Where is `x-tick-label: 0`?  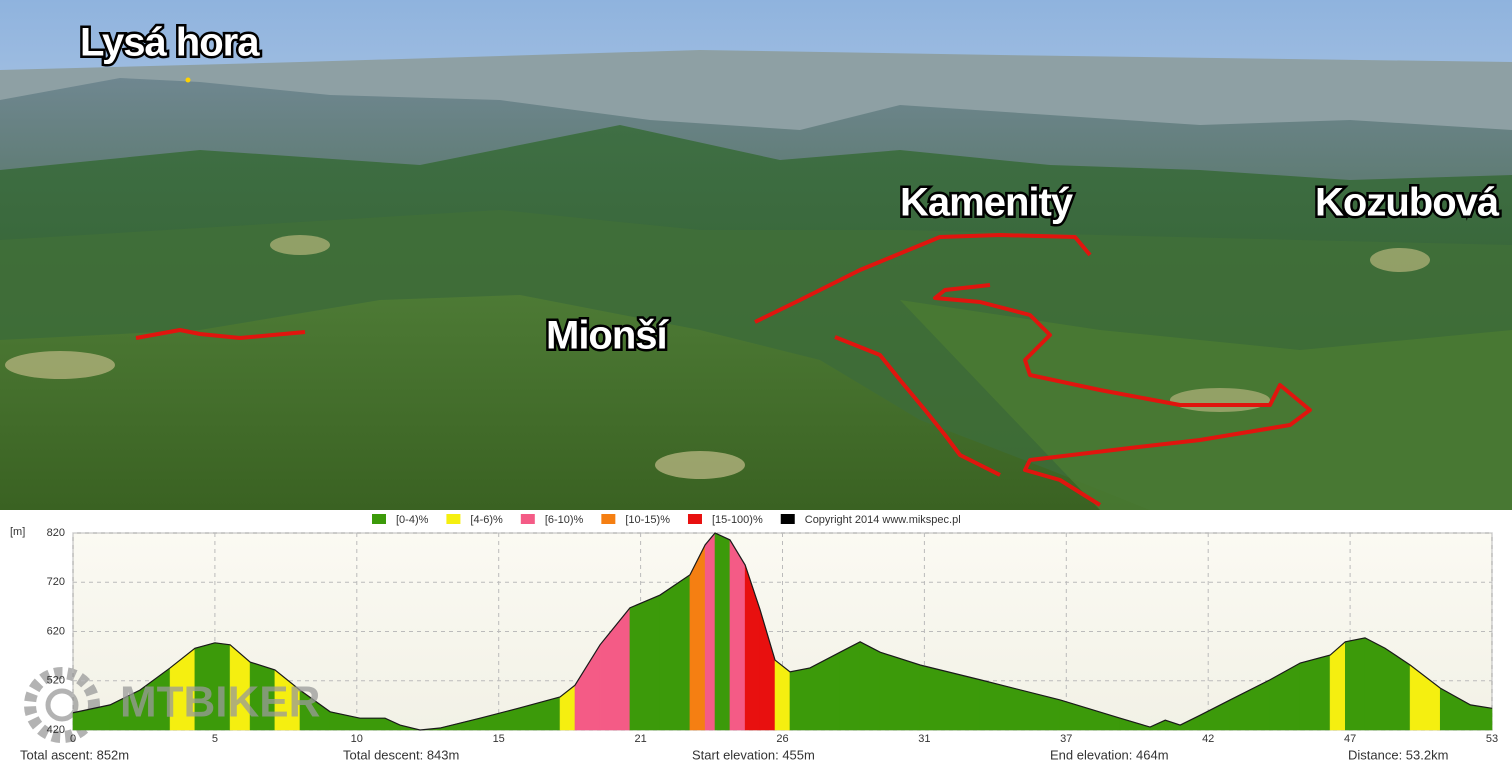
x-tick-label: 0 is located at coordinates (73, 739).